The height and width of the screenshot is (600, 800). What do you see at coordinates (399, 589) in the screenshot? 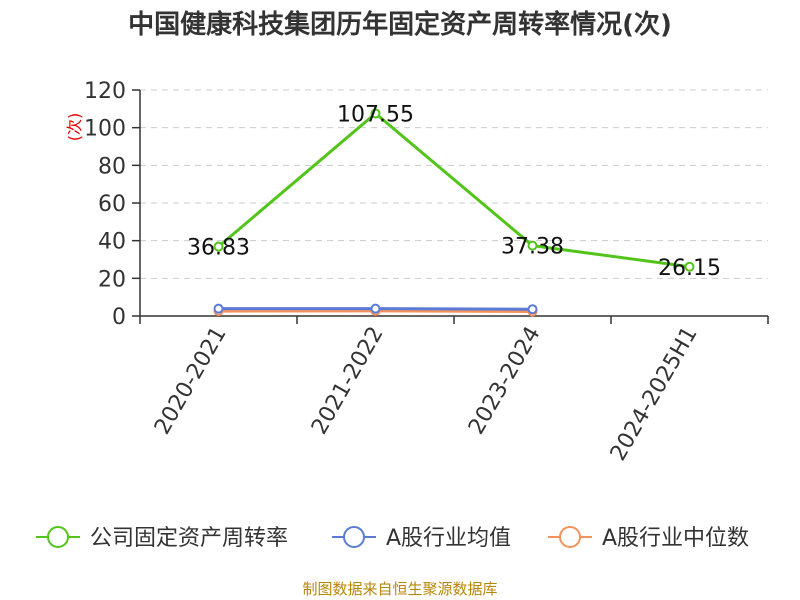
I see `source-note: 制图数据来自恒生聚源数据库` at bounding box center [399, 589].